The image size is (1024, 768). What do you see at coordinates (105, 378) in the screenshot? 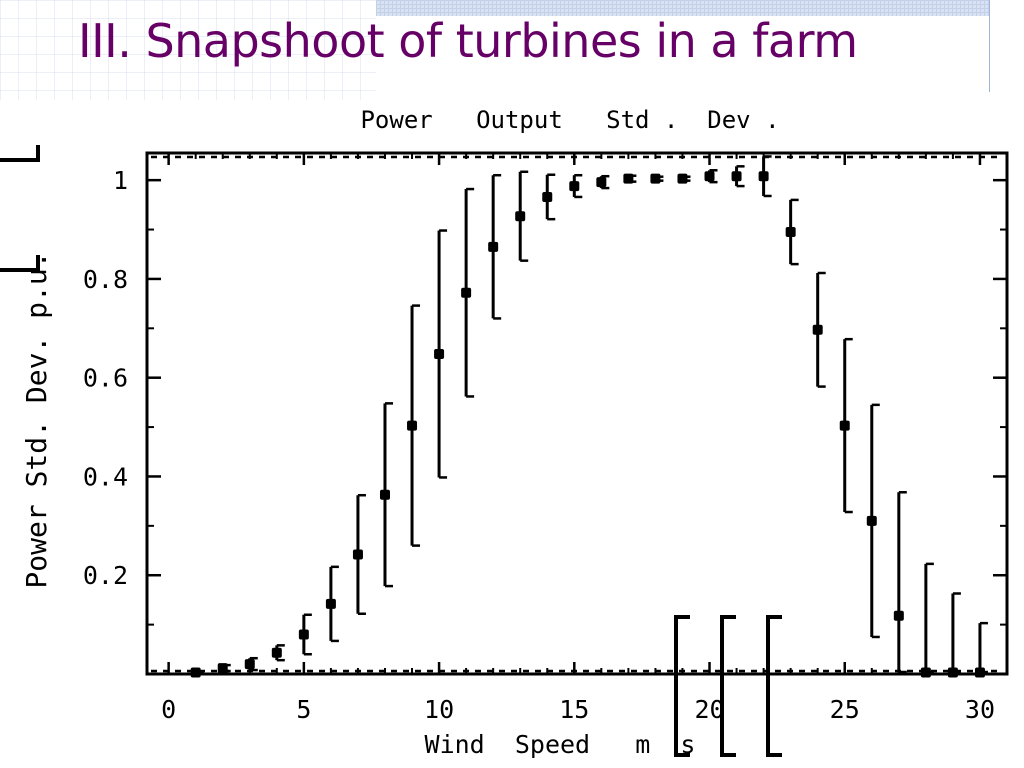
I see `y-tick-label: 0.6` at bounding box center [105, 378].